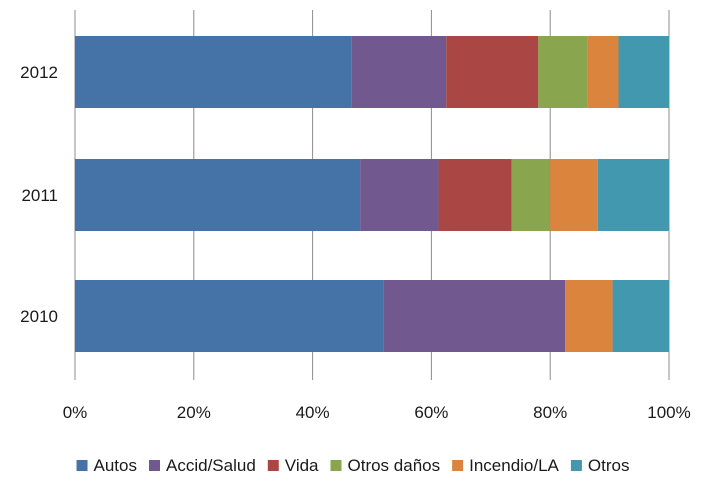 This screenshot has height=485, width=706. I want to click on legend-item: Autos, so click(106, 465).